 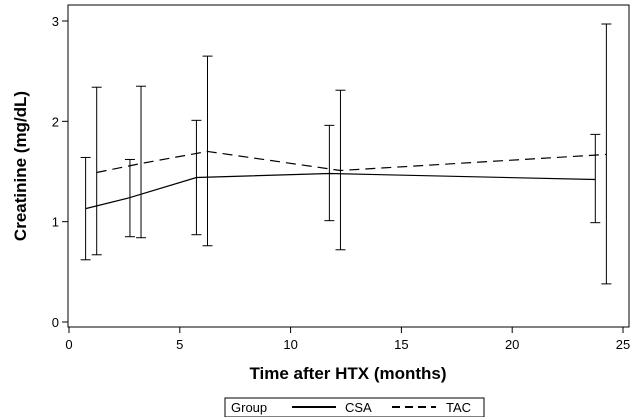 What do you see at coordinates (55, 21) in the screenshot?
I see `y-tick-label: 3` at bounding box center [55, 21].